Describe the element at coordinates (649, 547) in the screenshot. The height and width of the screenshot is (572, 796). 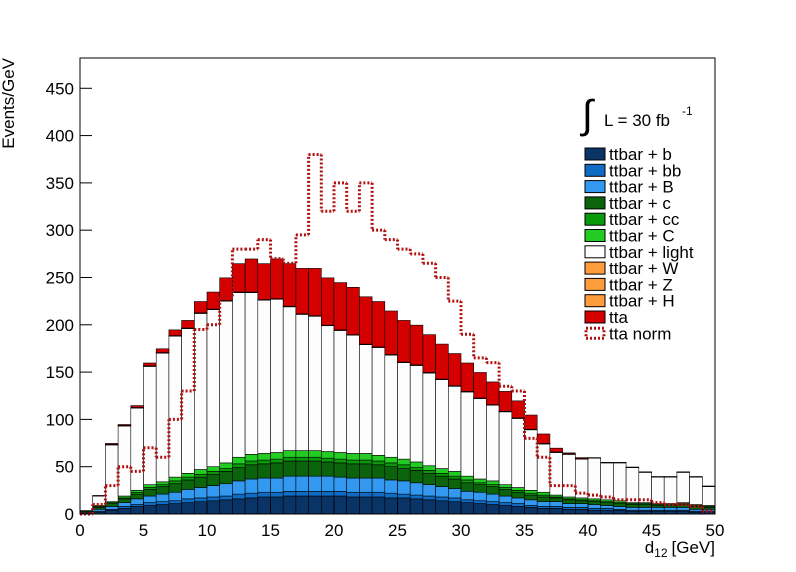
I see `x-axis-title-main: d` at that location.